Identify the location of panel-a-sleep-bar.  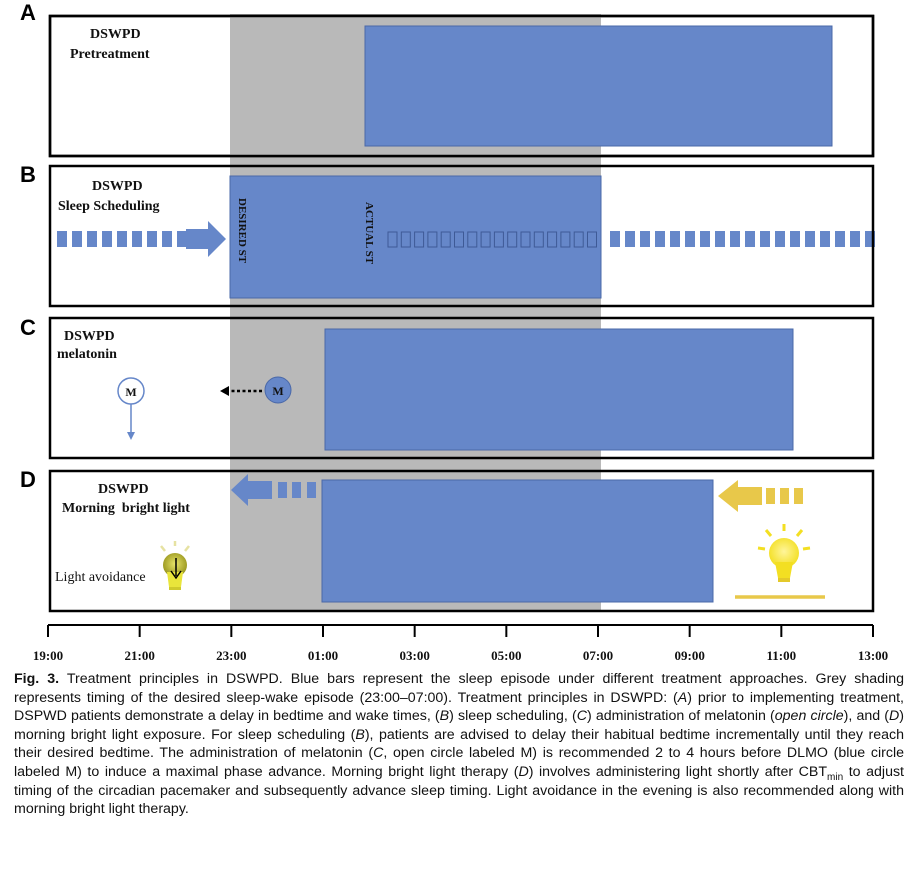
(598, 86).